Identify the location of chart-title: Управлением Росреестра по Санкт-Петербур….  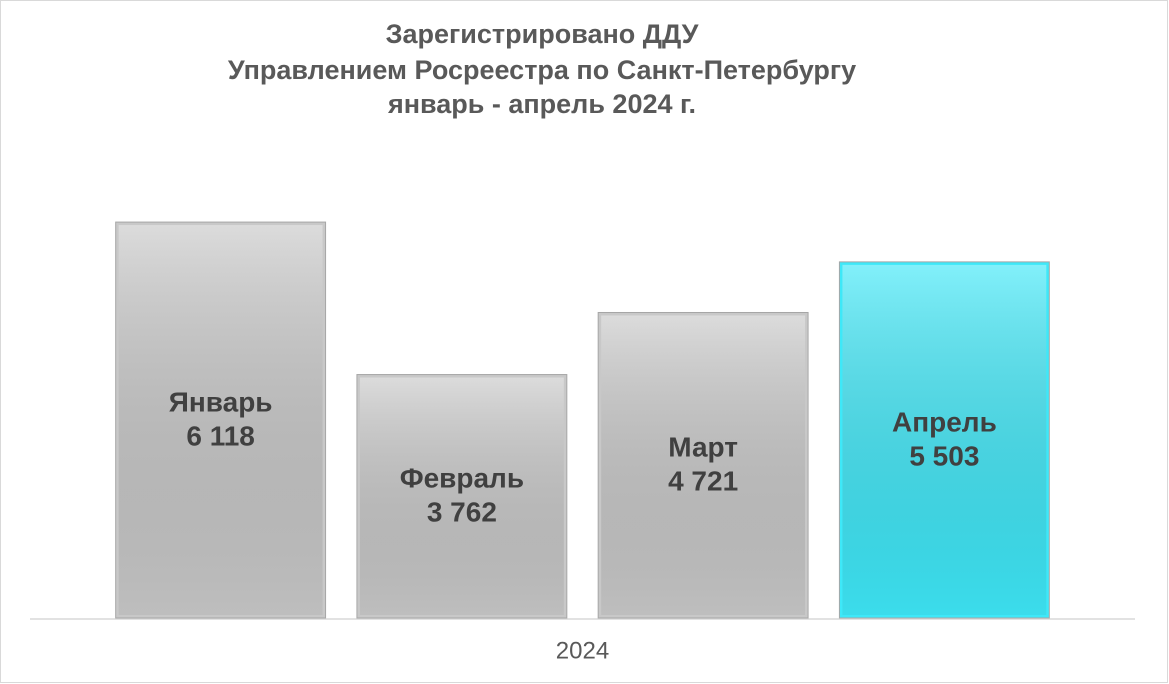
(542, 70).